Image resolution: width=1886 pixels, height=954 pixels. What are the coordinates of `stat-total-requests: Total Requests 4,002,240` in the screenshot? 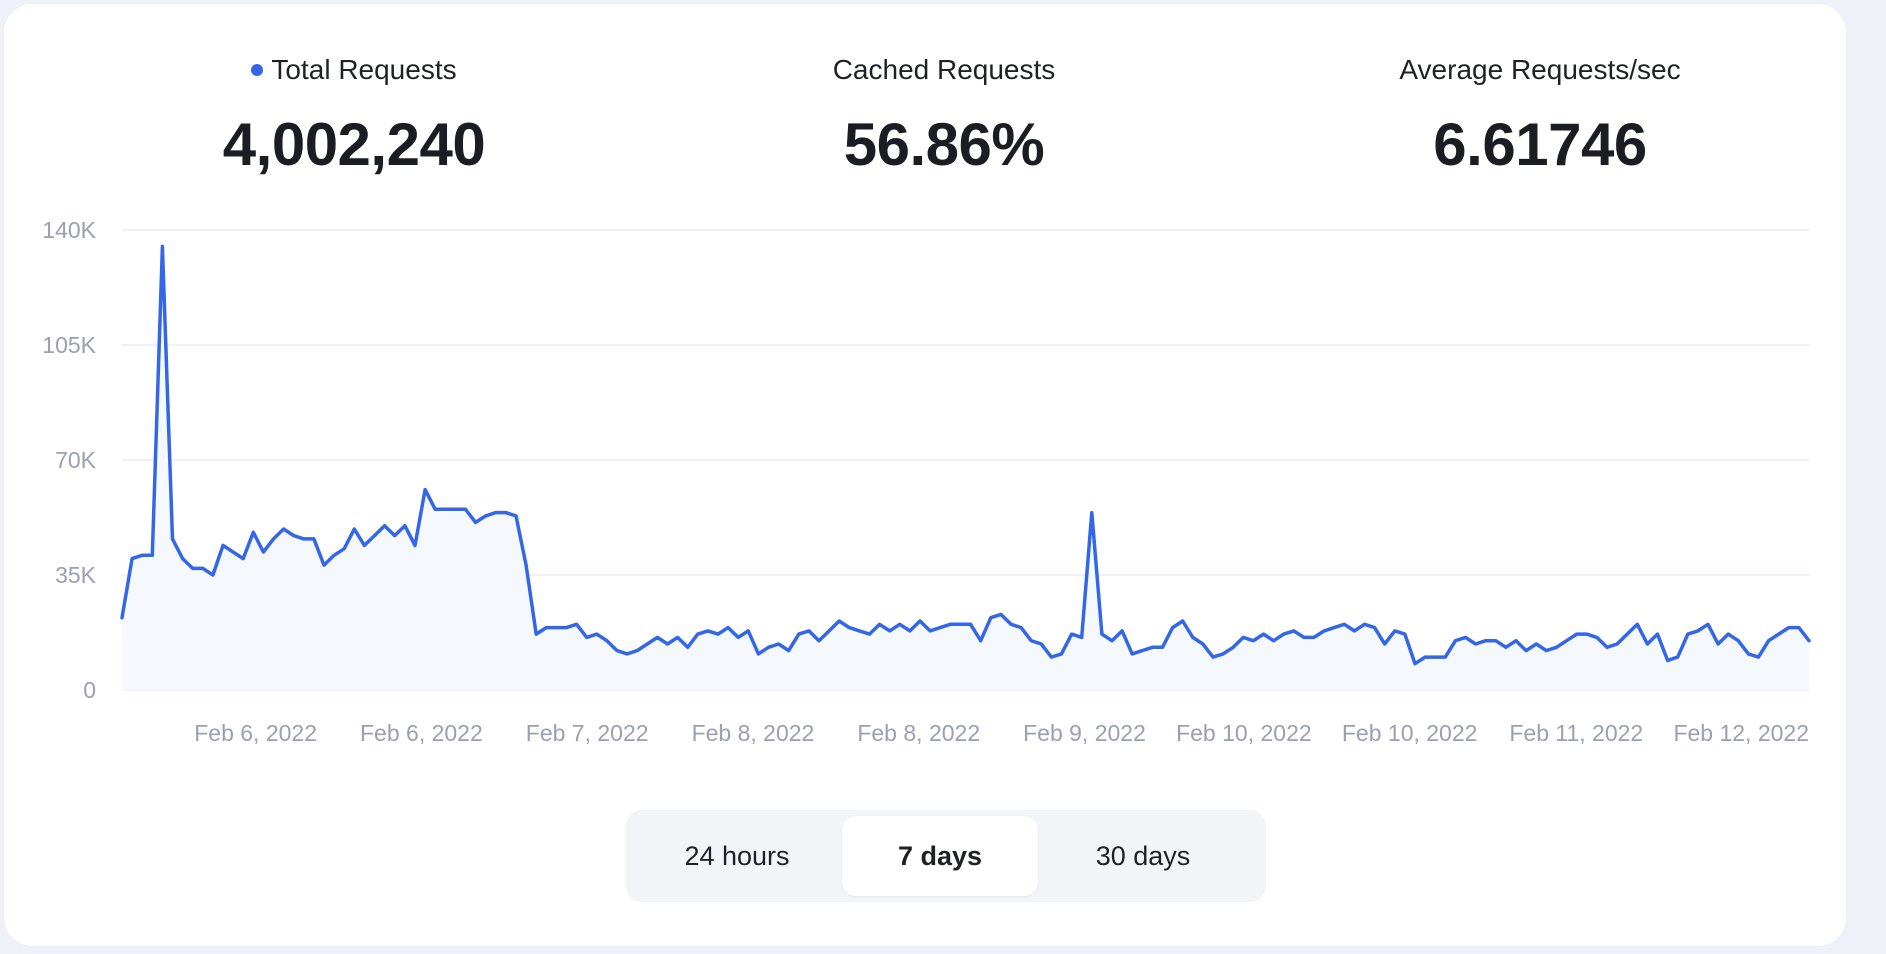 It's located at (354, 116).